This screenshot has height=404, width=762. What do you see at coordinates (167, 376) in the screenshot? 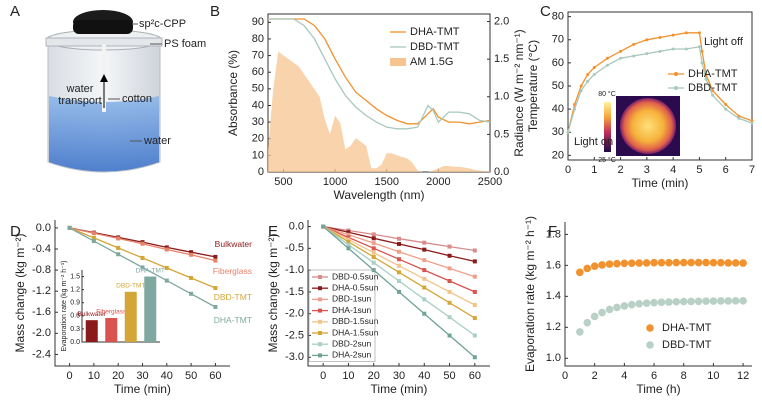
I see `x-tick-label: 40` at bounding box center [167, 376].